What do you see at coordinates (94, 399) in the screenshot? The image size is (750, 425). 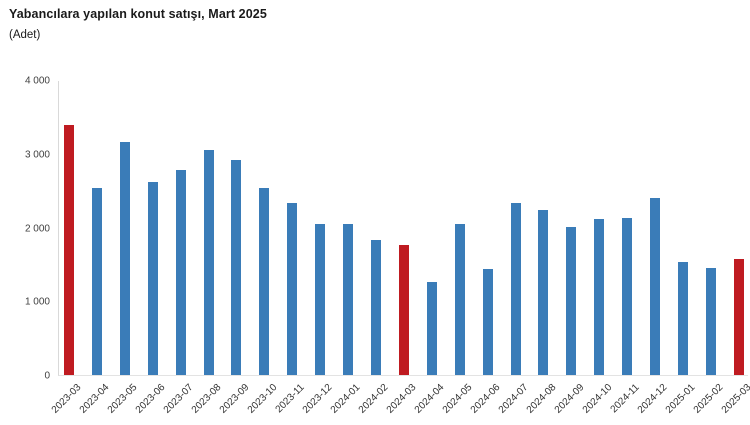 I see `x-axis-tick-label: 2023-04` at bounding box center [94, 399].